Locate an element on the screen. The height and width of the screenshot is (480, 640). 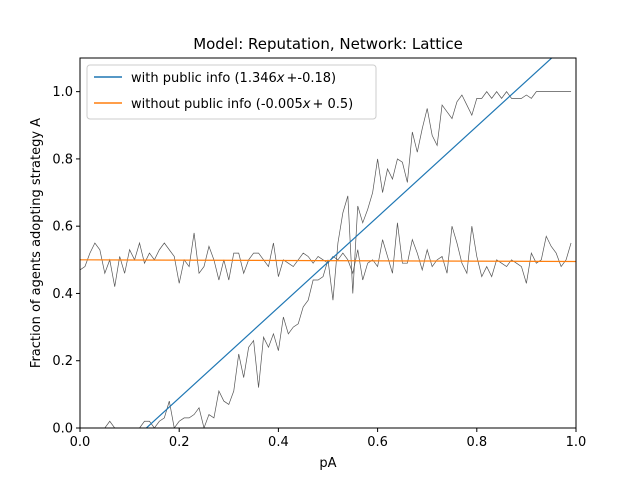
y-axis-label: Fraction of agents adopting strategy A is located at coordinates (36, 243).